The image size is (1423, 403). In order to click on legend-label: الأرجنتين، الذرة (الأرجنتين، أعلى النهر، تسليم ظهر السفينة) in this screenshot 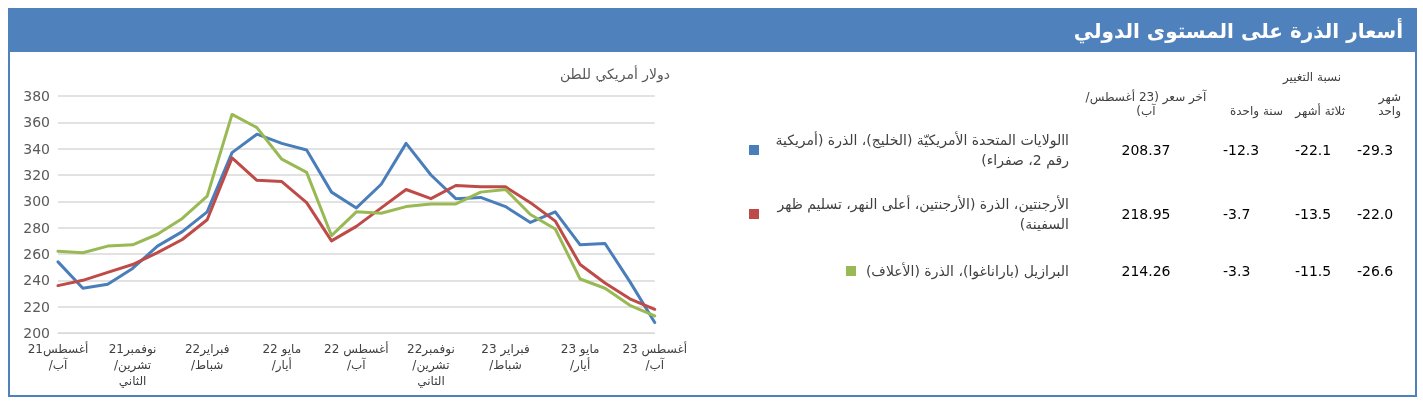, I will do `click(922, 214)`.